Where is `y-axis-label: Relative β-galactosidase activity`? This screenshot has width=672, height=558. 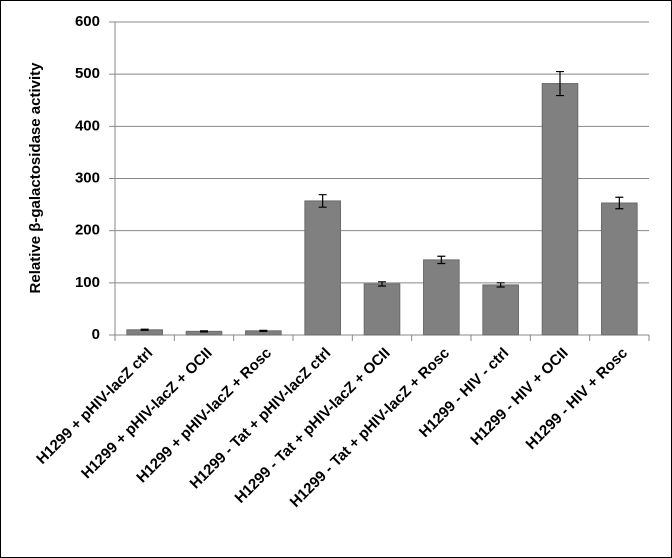 y-axis-label: Relative β-galactosidase activity is located at coordinates (35, 178).